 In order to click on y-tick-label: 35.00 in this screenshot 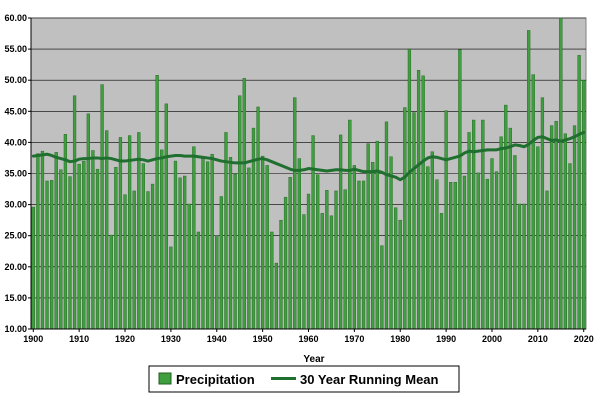, I will do `click(15, 174)`.